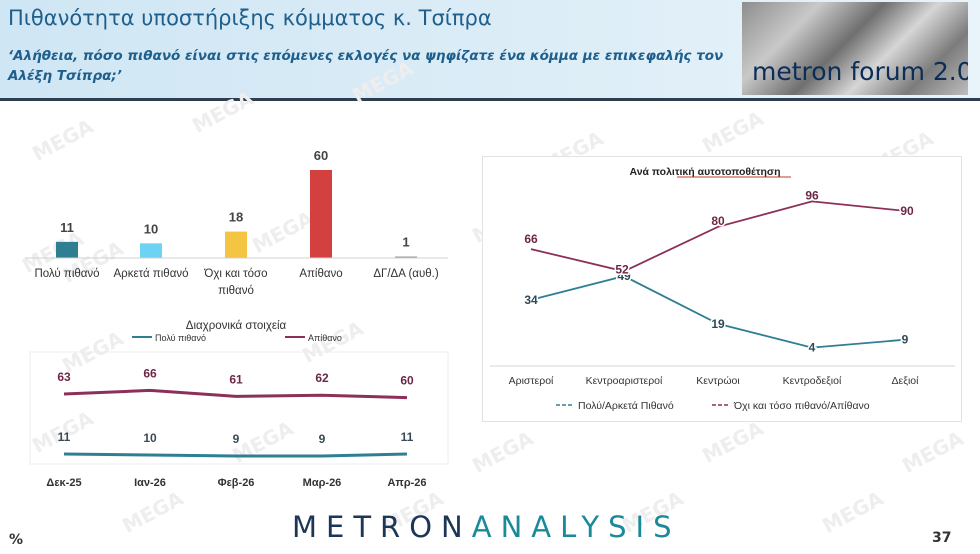 Image resolution: width=980 pixels, height=554 pixels. Describe the element at coordinates (236, 379) in the screenshot. I see `point-value-label: 61` at that location.